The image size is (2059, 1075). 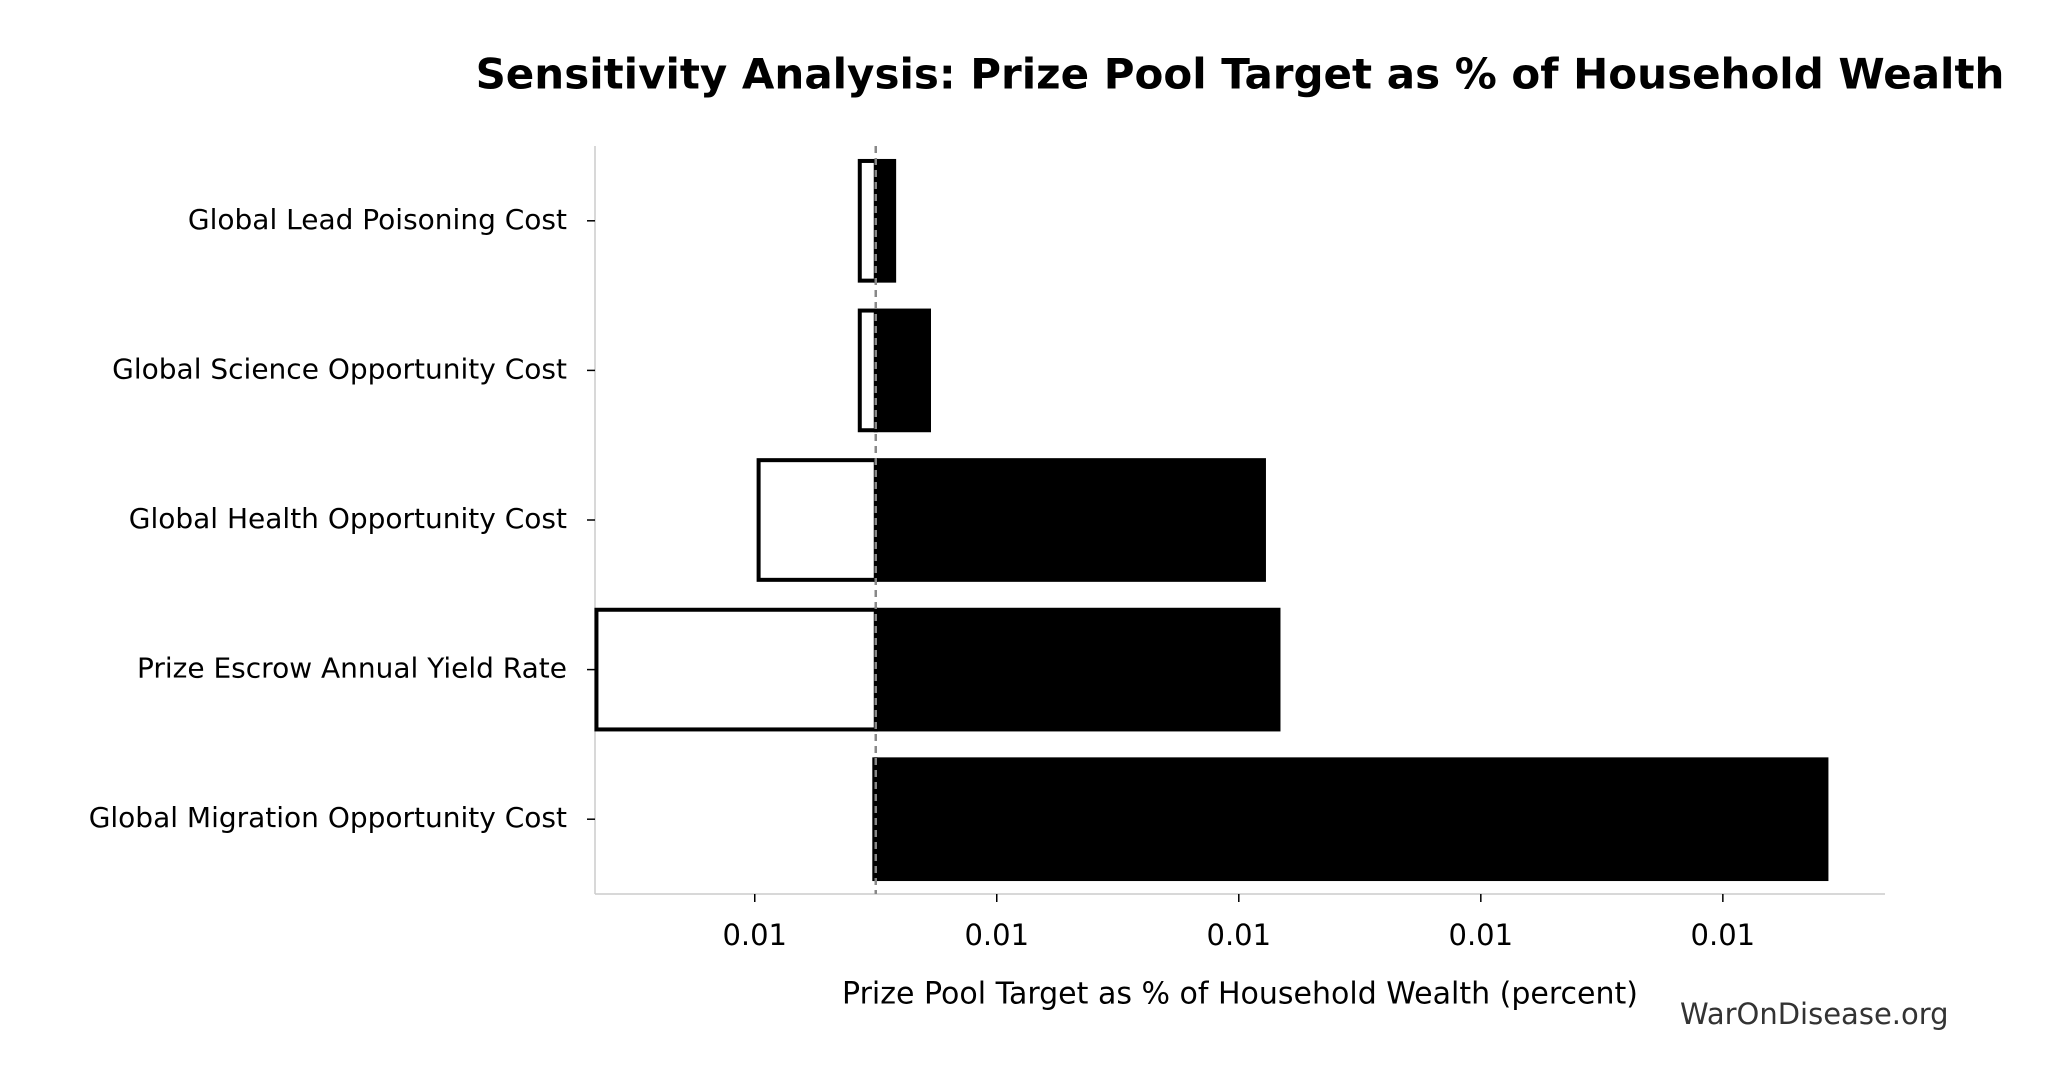 I want to click on y-tick-label: Global Migration Opportunity Cost, so click(x=328, y=817).